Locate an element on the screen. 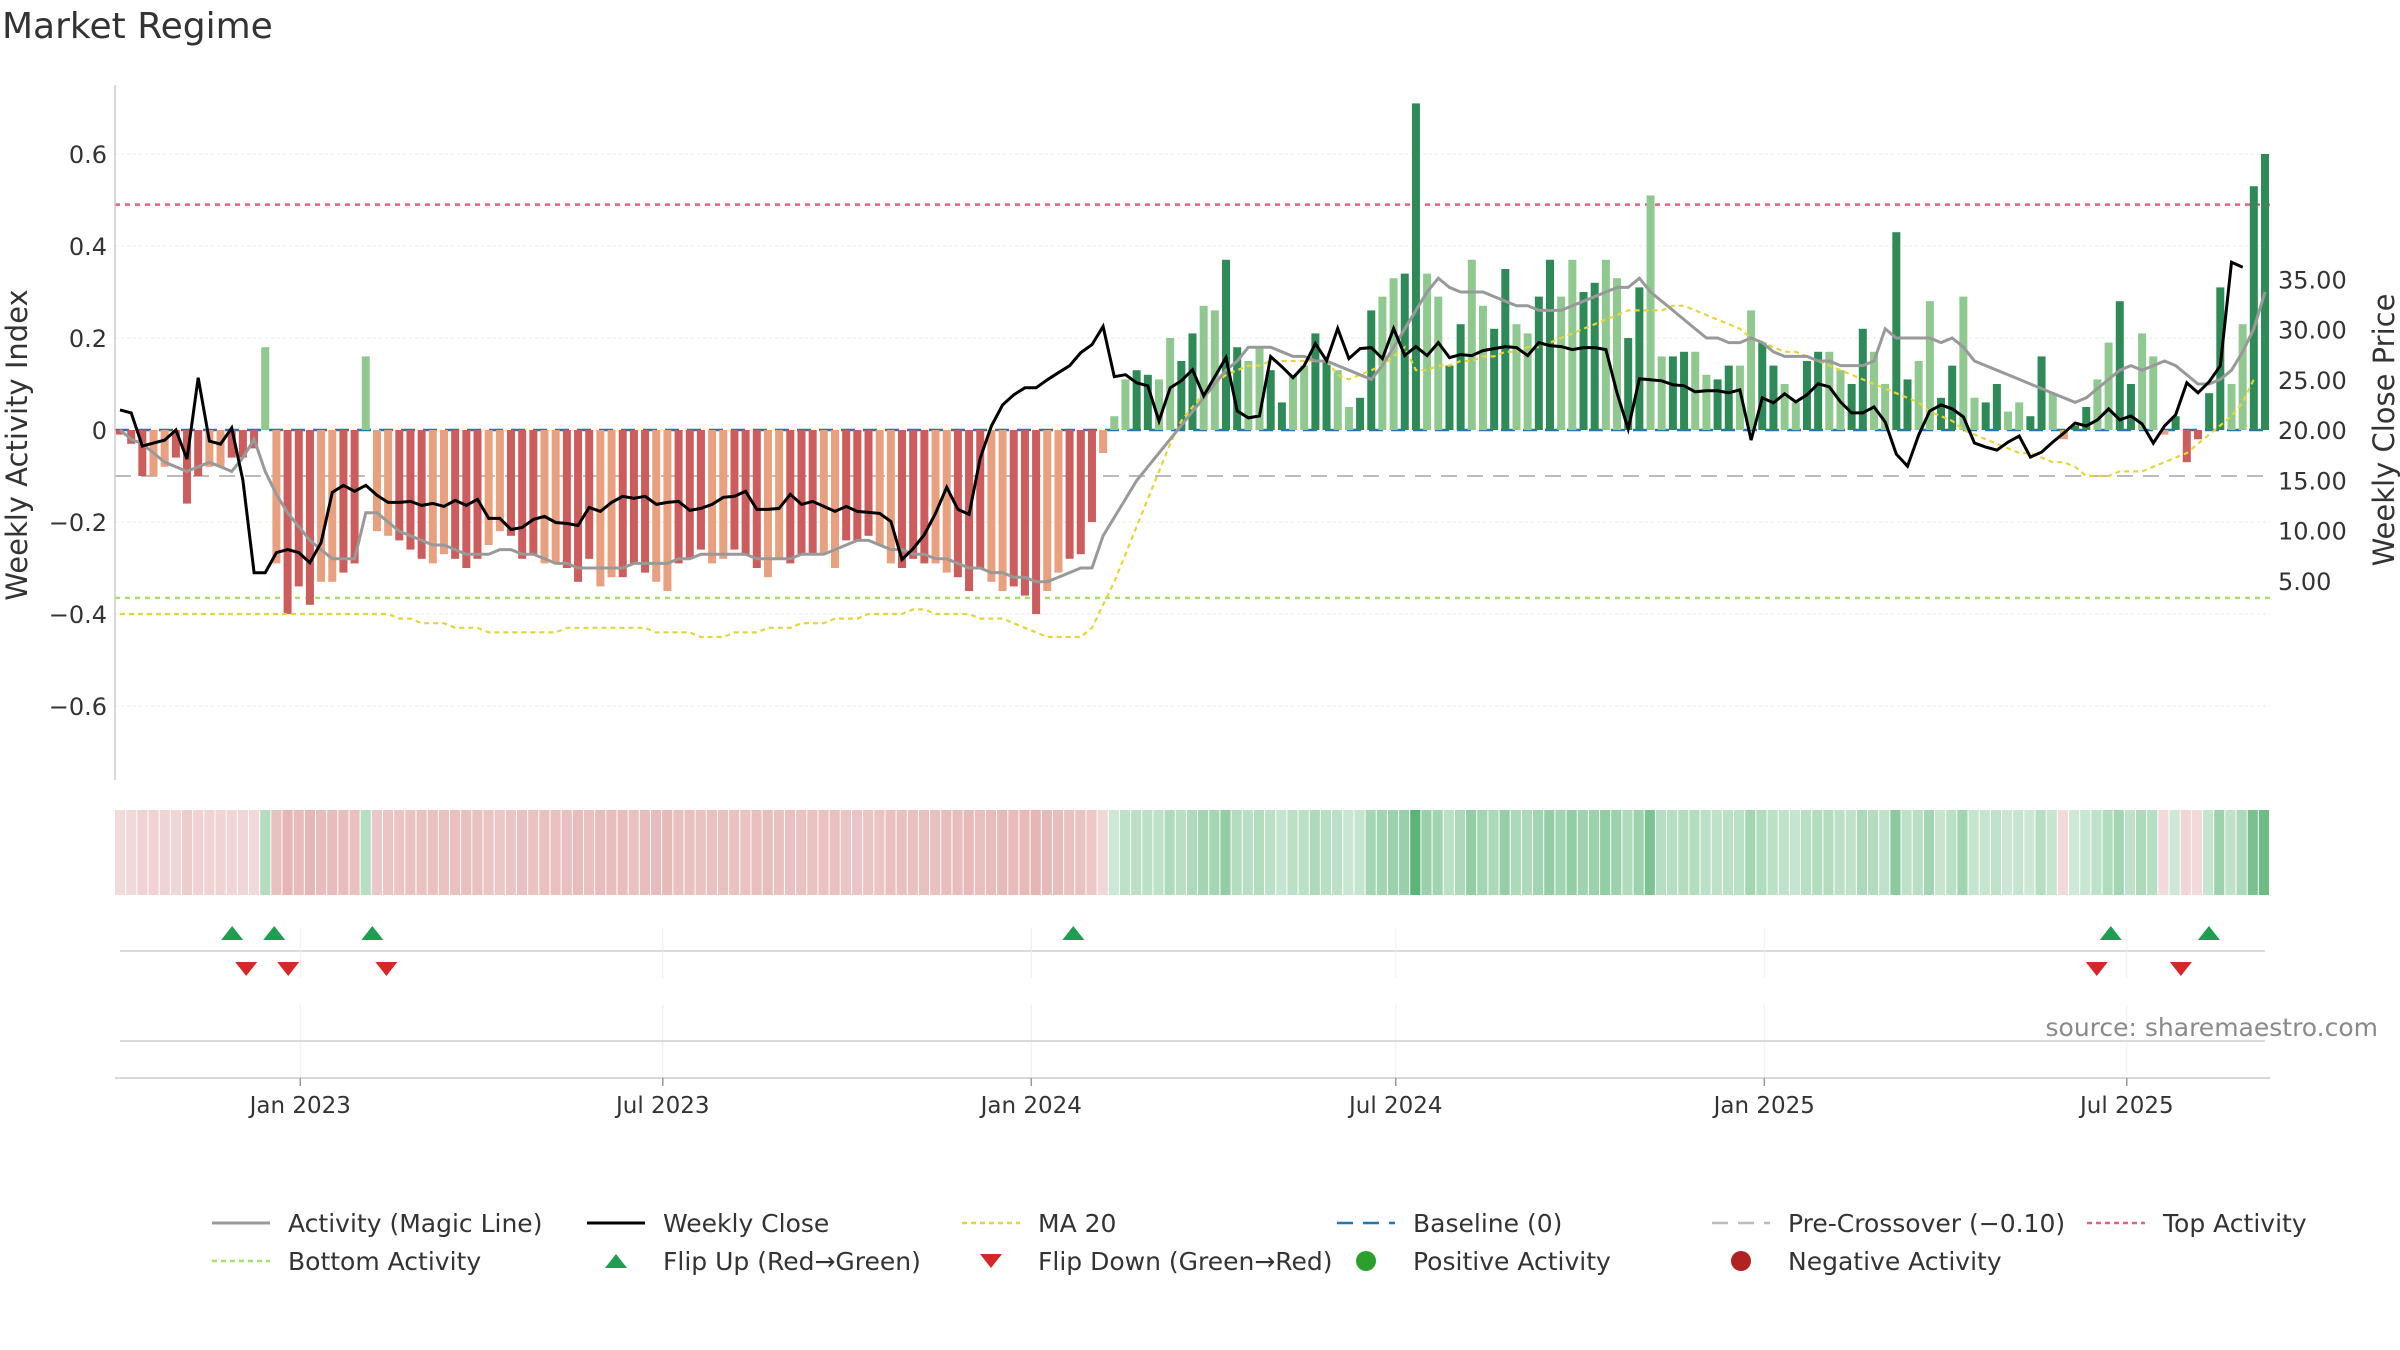 This screenshot has width=2400, height=1350. legend-swatch is located at coordinates (1741, 1261).